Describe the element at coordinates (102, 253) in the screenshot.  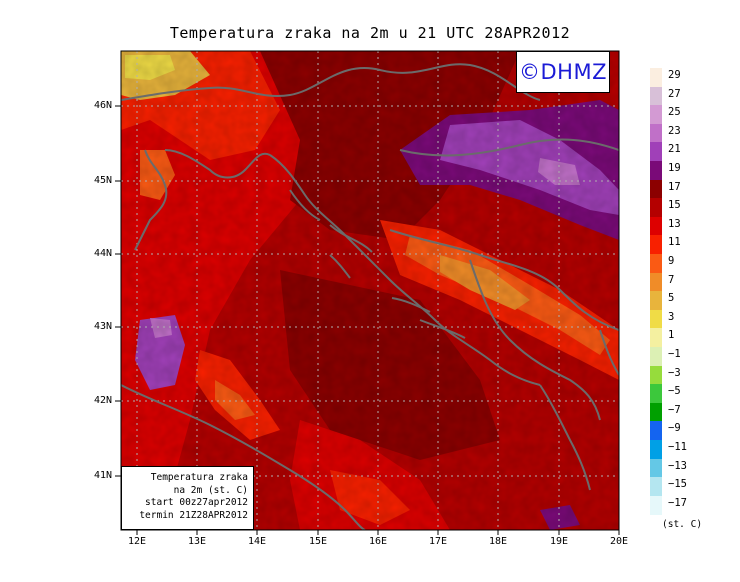
I see `lat-tick-44n: 44N` at that location.